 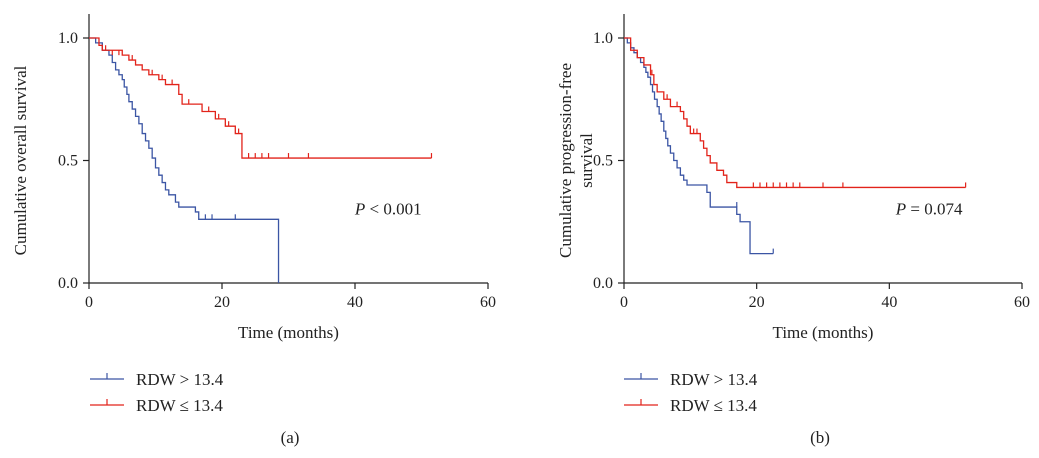 What do you see at coordinates (929, 208) in the screenshot?
I see `p-value-annotation: P = 0.074` at bounding box center [929, 208].